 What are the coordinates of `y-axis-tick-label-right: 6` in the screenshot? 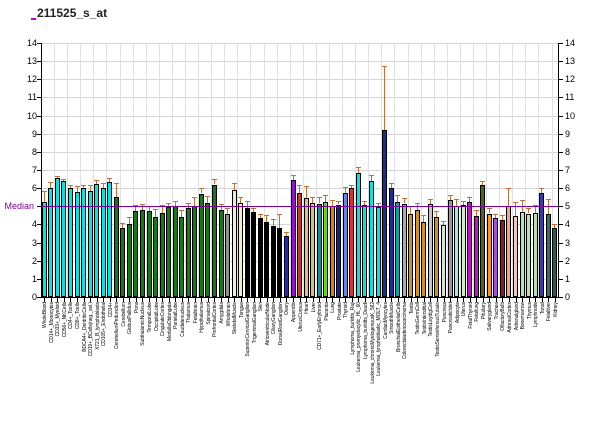 It's located at (568, 188).